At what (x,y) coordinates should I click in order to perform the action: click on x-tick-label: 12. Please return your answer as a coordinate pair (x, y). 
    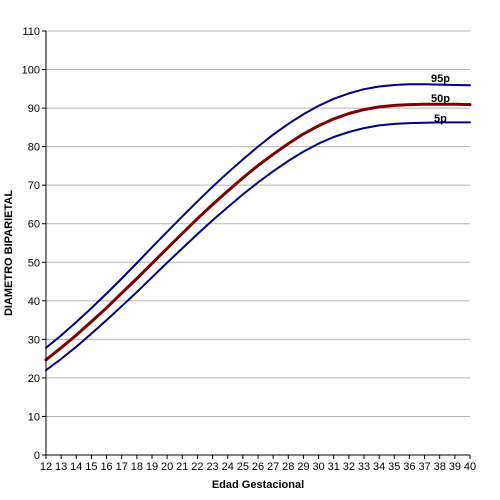
    Looking at the image, I should click on (46, 467).